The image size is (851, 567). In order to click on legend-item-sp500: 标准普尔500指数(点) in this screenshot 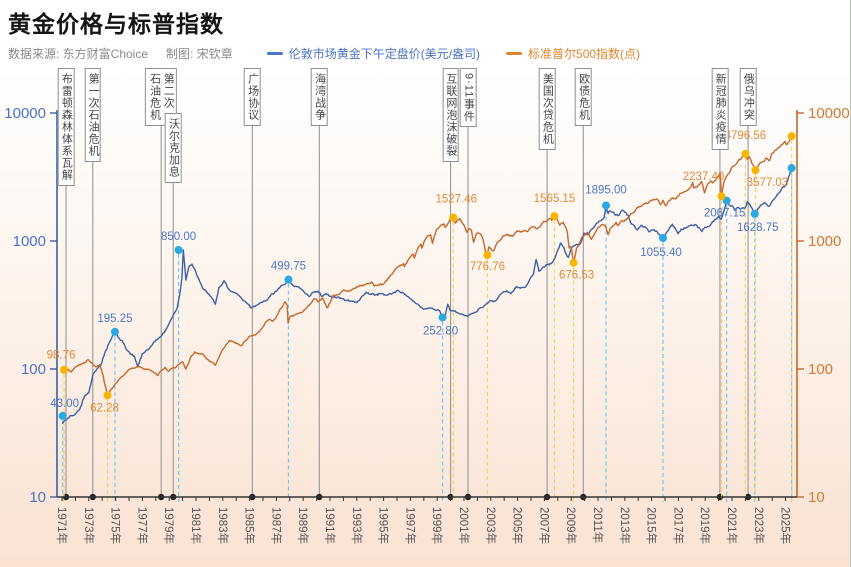, I will do `click(573, 53)`.